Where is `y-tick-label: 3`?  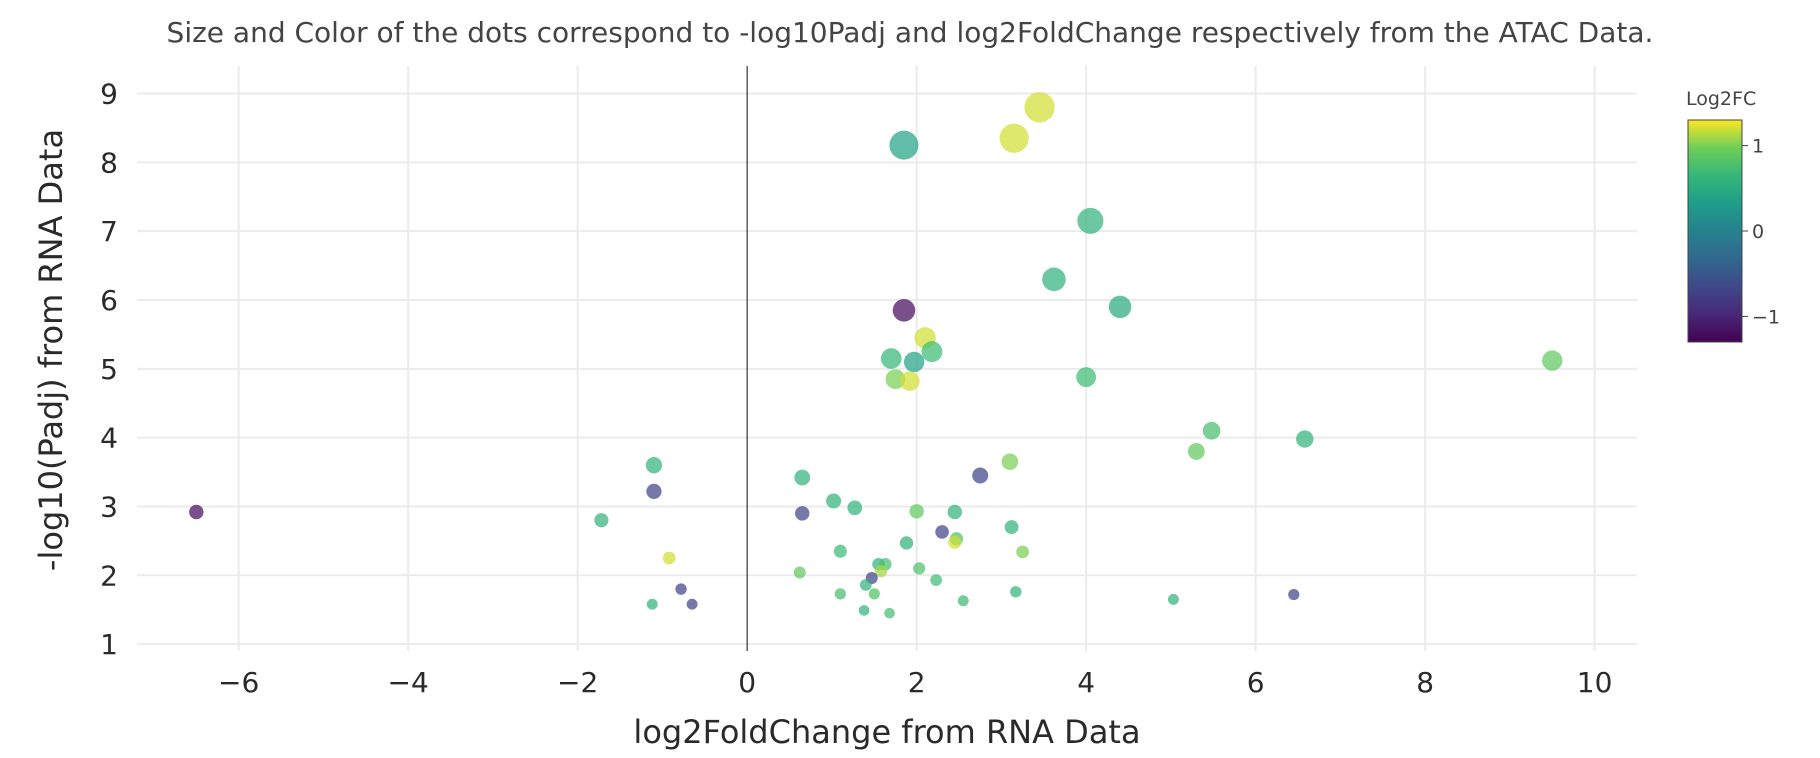 y-tick-label: 3 is located at coordinates (109, 506).